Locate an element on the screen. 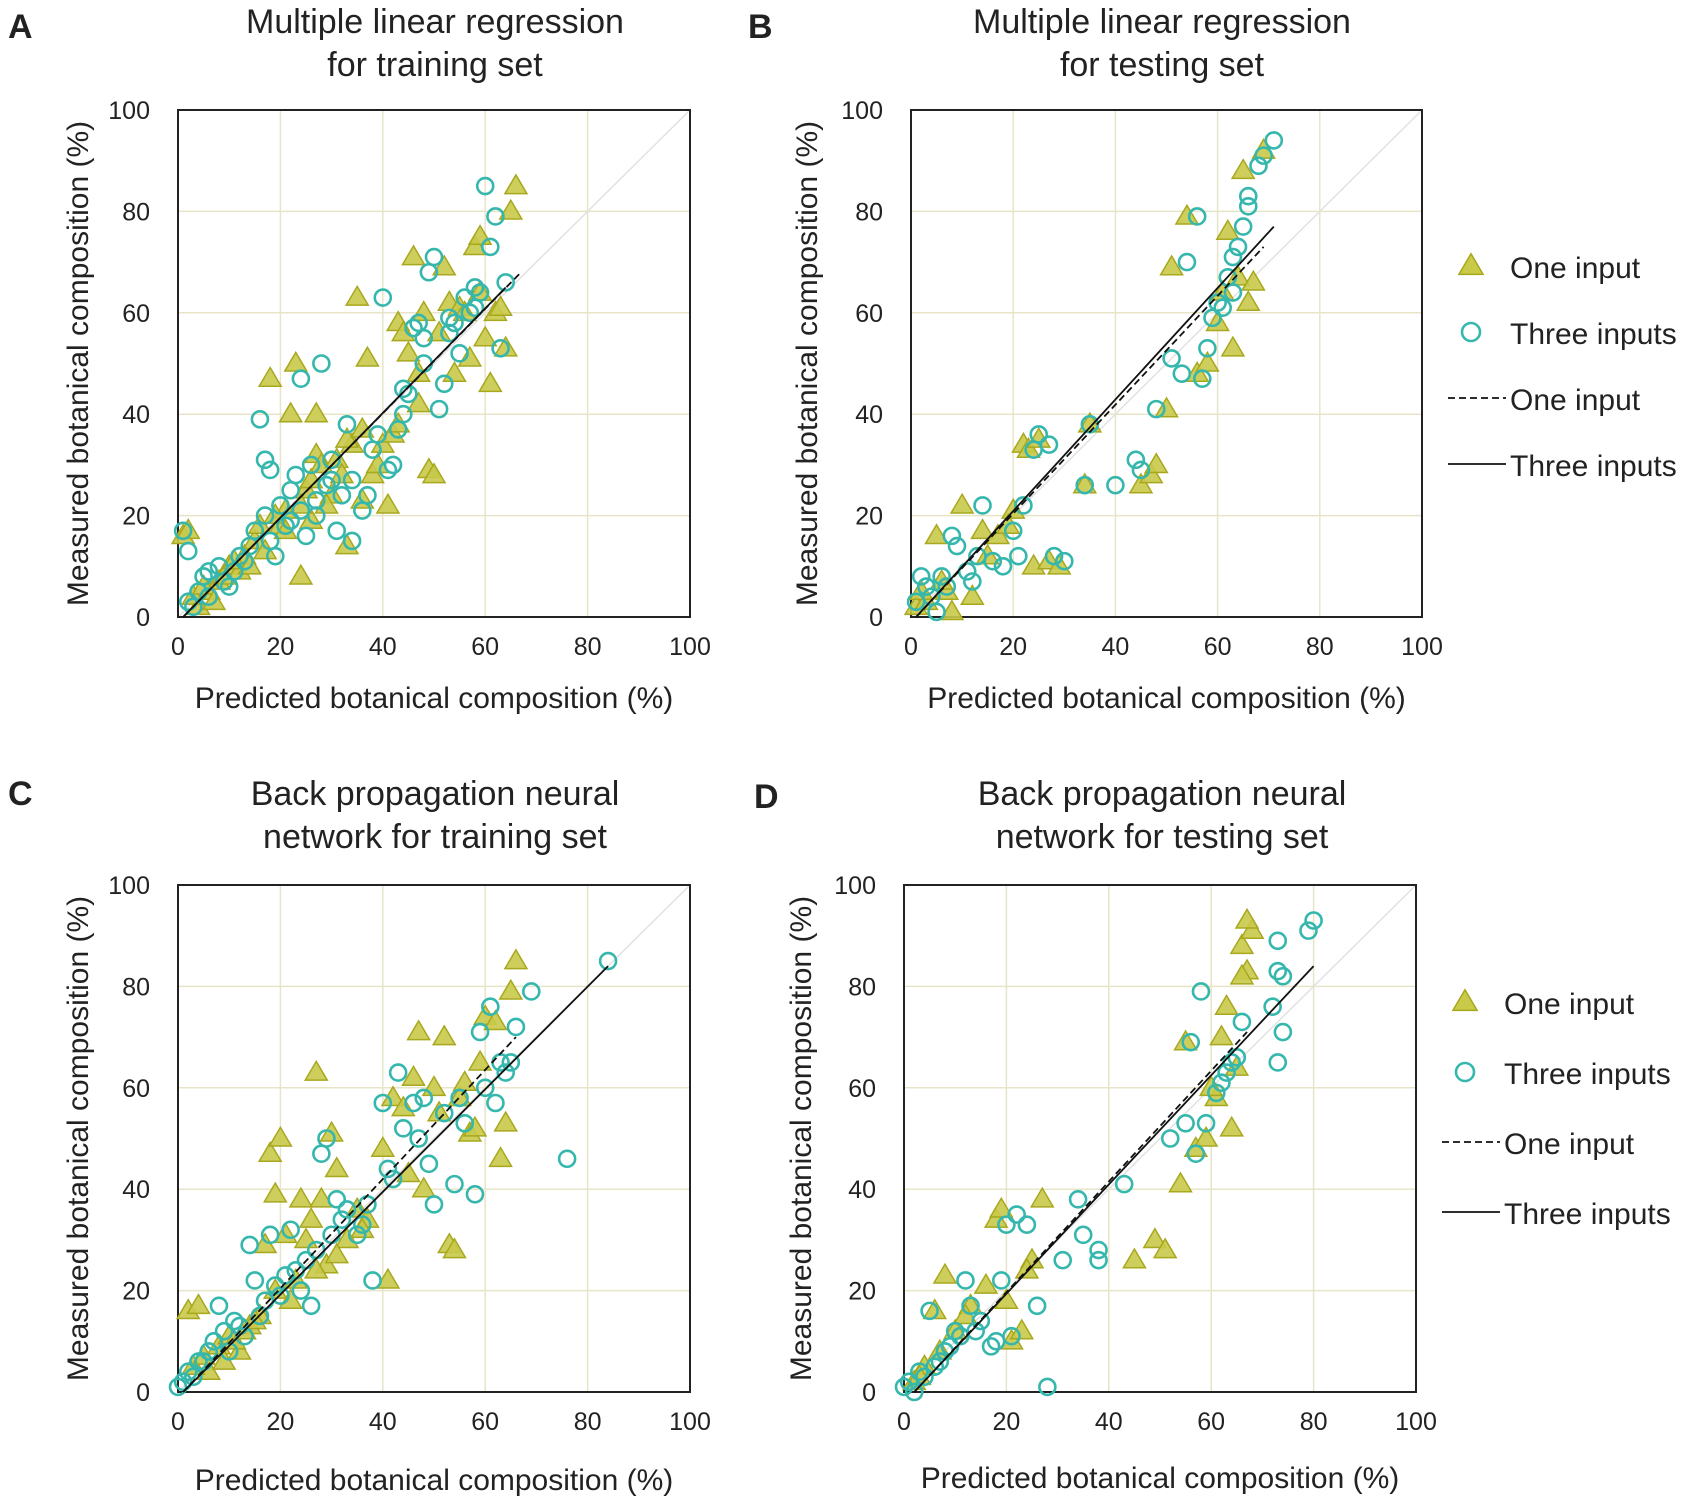 The image size is (1696, 1501). panel-label: A is located at coordinates (20, 27).